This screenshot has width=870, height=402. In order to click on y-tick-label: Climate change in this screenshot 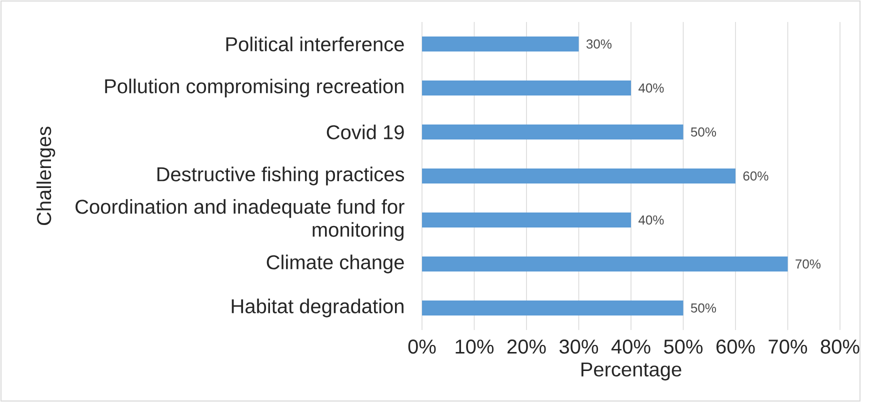, I will do `click(335, 264)`.